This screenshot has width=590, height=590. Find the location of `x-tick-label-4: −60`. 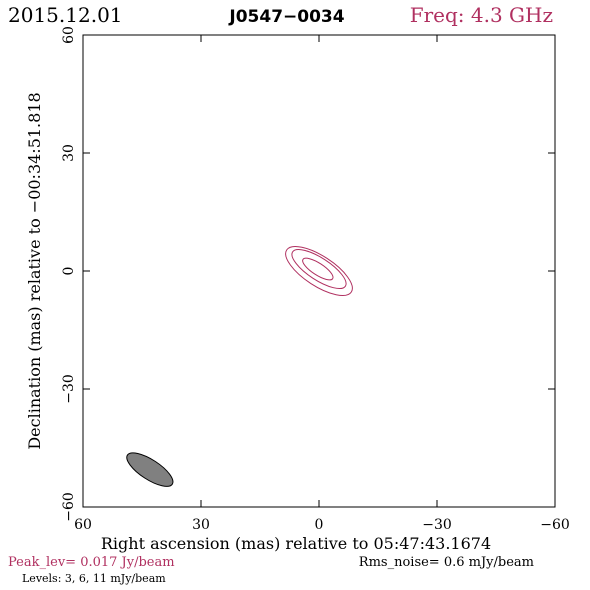

x-tick-label-4: −60 is located at coordinates (555, 525).